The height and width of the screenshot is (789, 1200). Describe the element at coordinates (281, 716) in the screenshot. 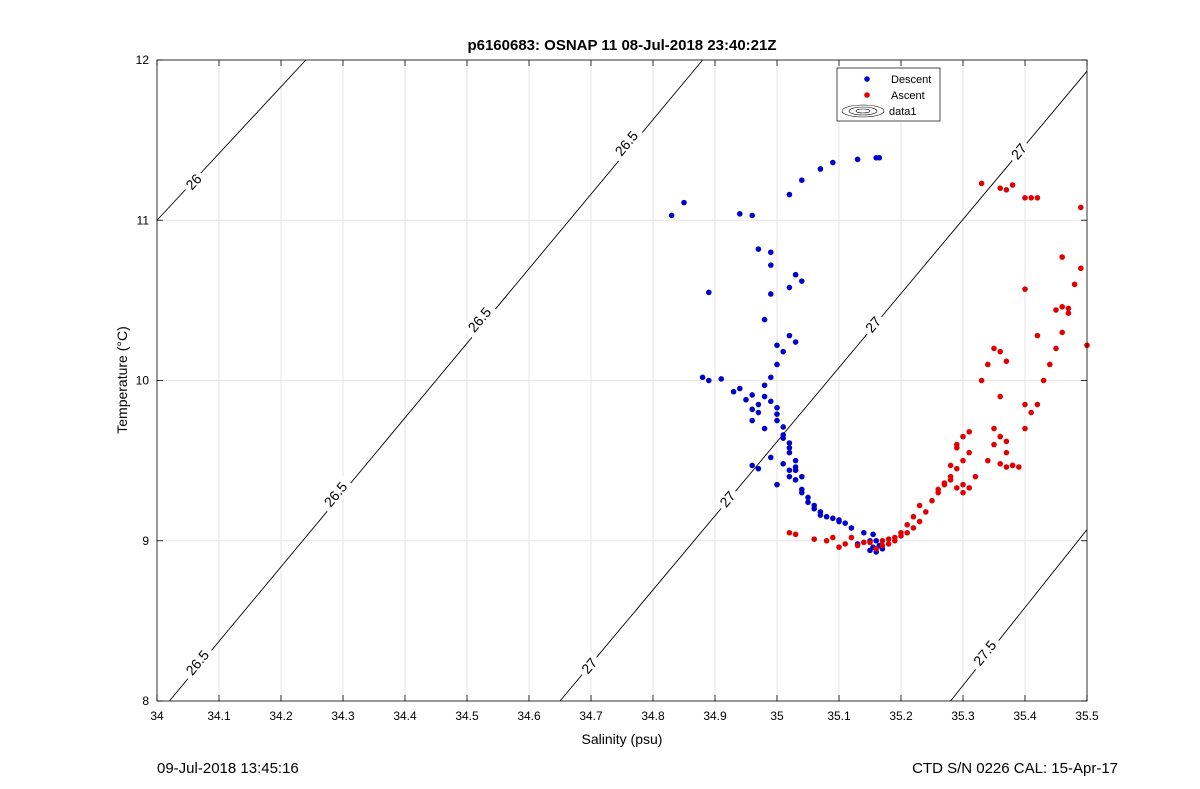

I see `x-tick-label: 34.2` at that location.